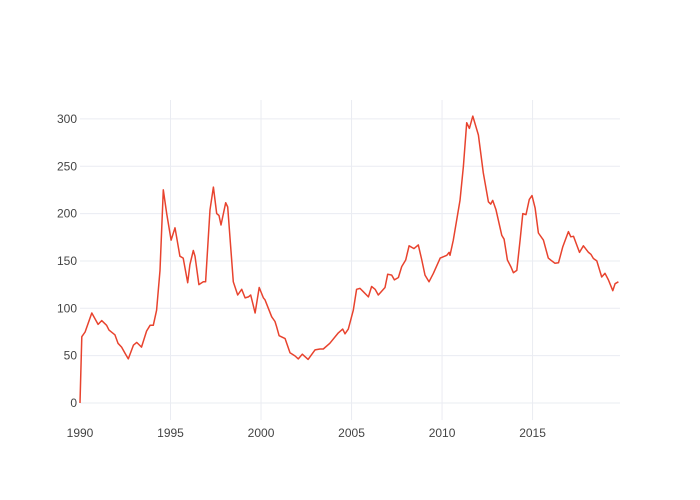  What do you see at coordinates (67, 119) in the screenshot?
I see `y-tick-label: 300` at bounding box center [67, 119].